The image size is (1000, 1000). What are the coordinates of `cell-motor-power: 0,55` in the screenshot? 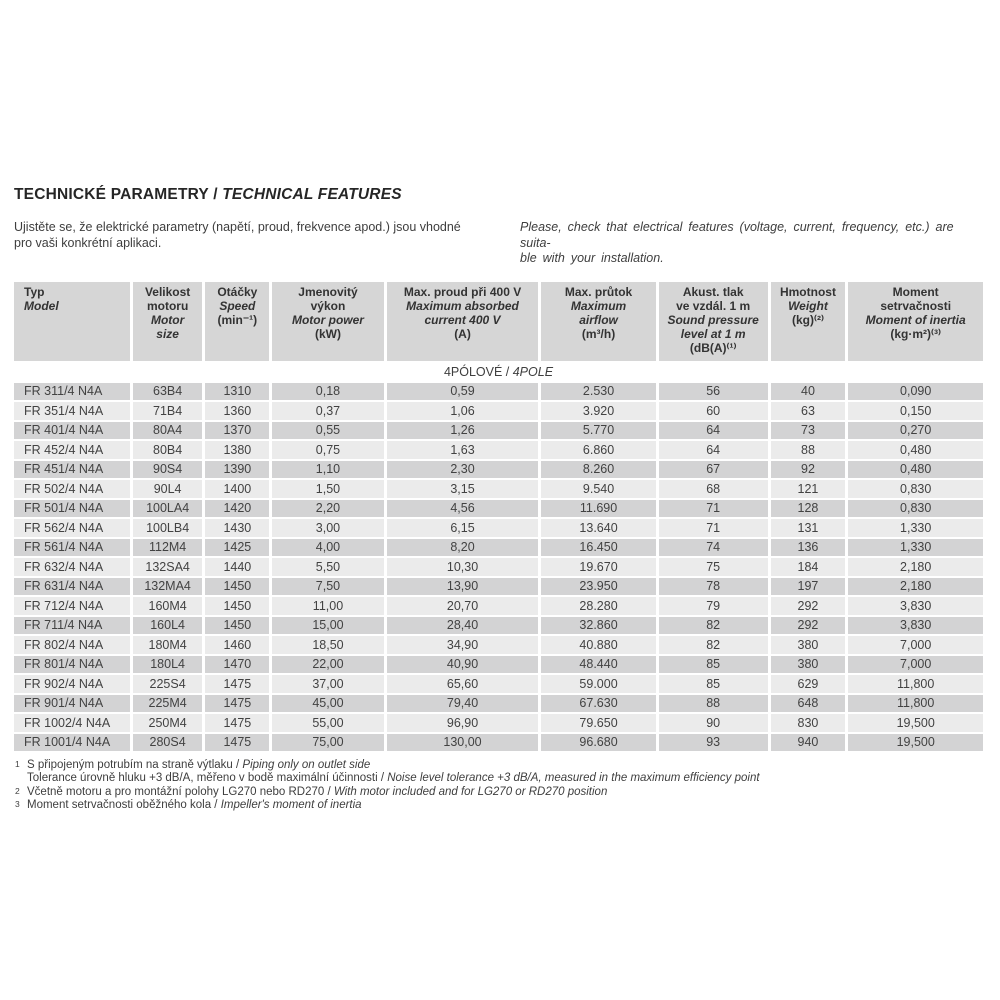 It's located at (328, 430).